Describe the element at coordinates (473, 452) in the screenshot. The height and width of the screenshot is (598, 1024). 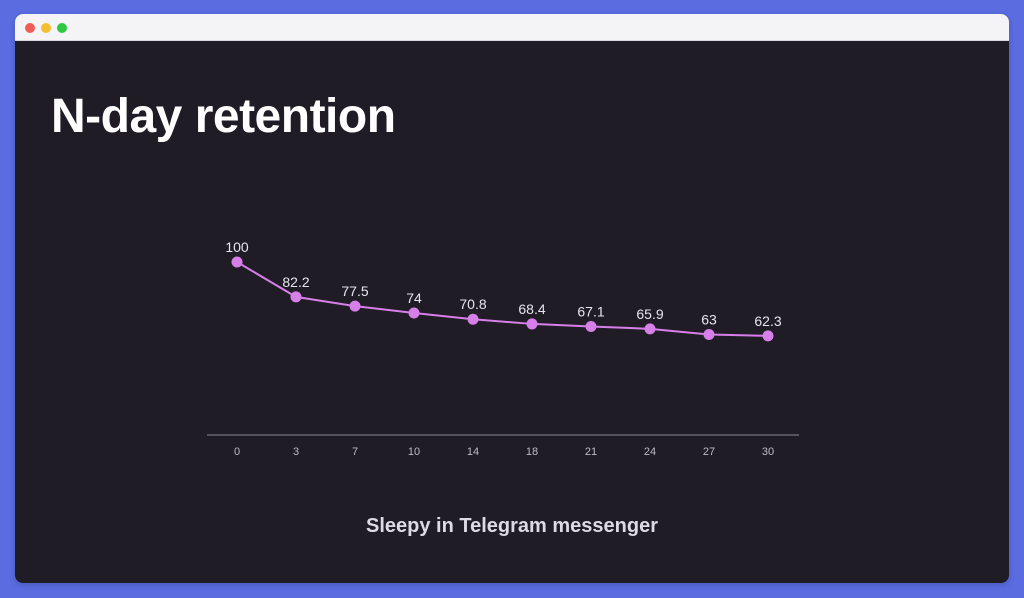
I see `x-tick-label: 14` at that location.